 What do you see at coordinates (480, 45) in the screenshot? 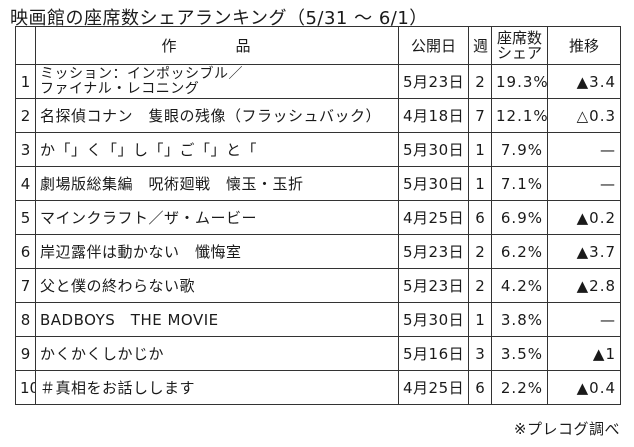
I see `header-weeks: 週` at bounding box center [480, 45].